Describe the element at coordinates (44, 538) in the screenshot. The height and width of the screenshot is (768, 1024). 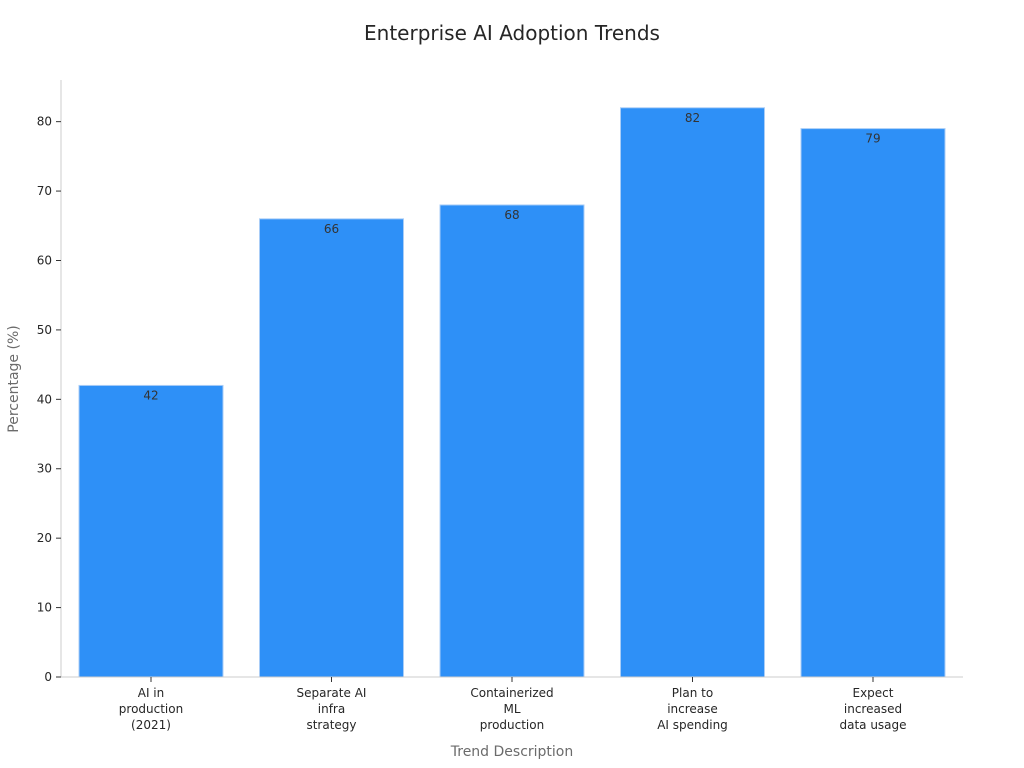
I see `y-tick-label: 20` at that location.